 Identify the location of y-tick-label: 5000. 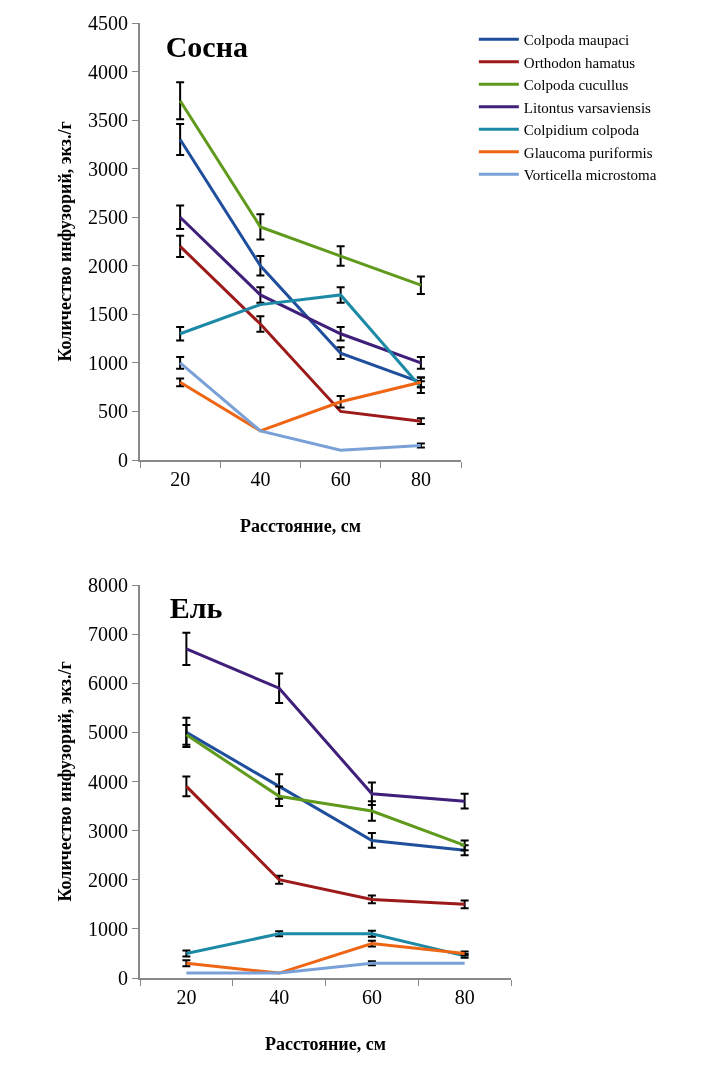
(108, 732).